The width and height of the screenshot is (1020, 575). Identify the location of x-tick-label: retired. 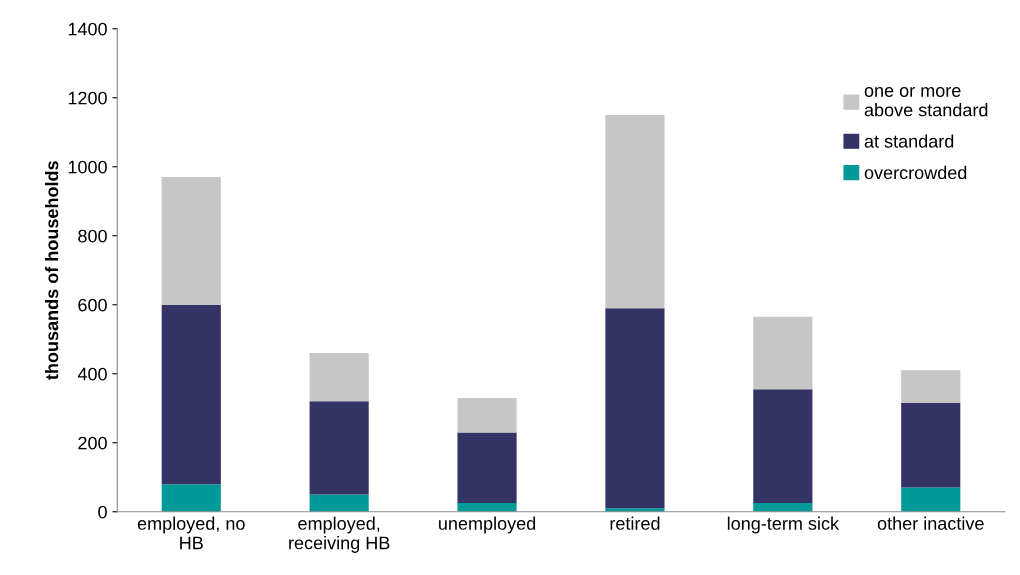
(635, 523).